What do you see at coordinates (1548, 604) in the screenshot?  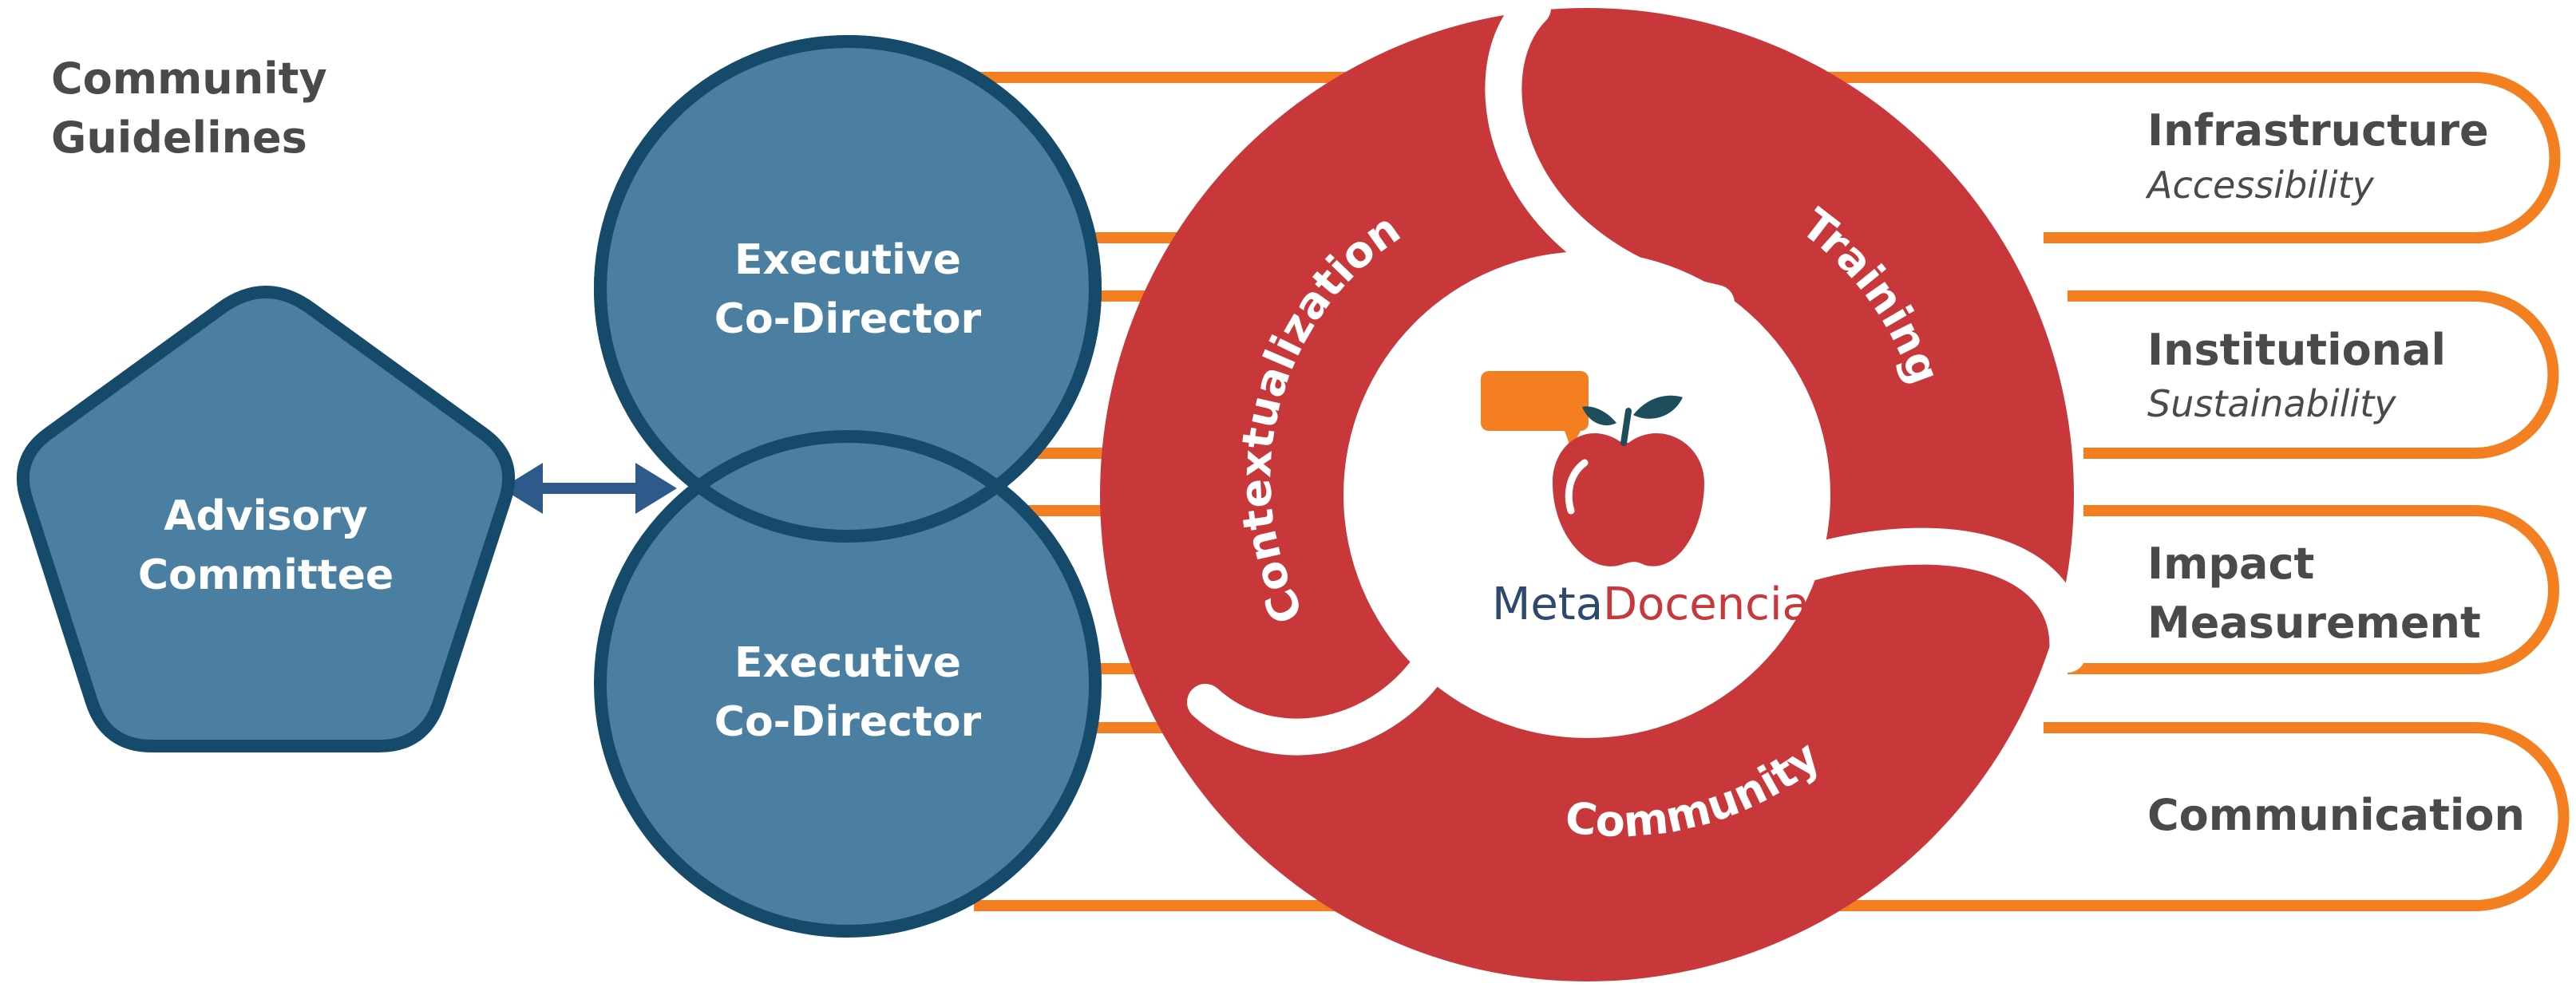 I see `brand-part-1: Meta` at bounding box center [1548, 604].